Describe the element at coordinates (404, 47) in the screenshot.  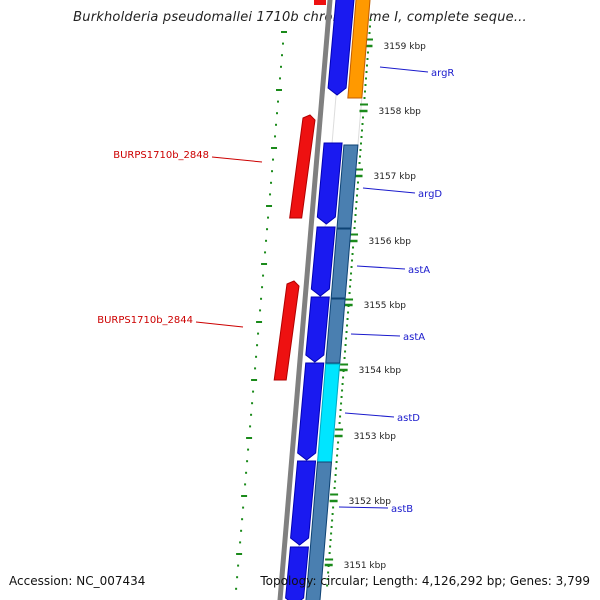
I see `kbp-label: 3159 kbp` at that location.